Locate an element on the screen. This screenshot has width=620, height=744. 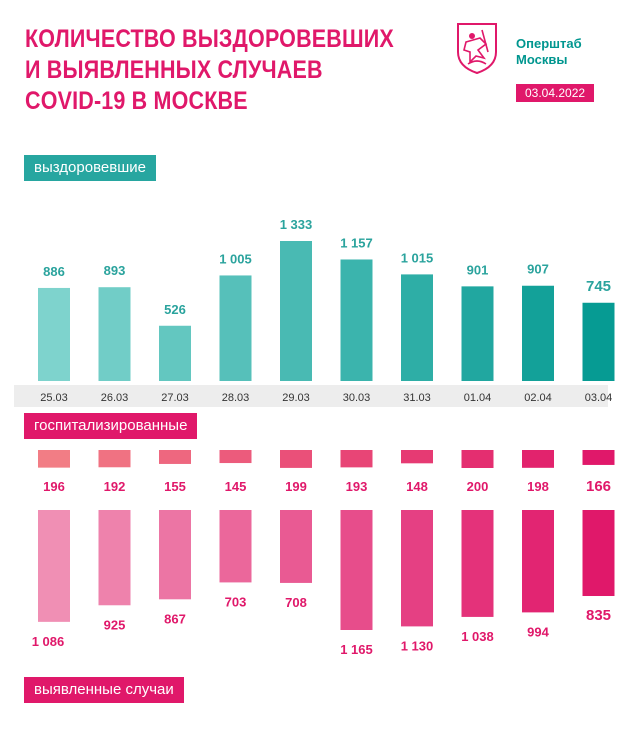
hospitalized-bar-29.03 is located at coordinates (296, 459).